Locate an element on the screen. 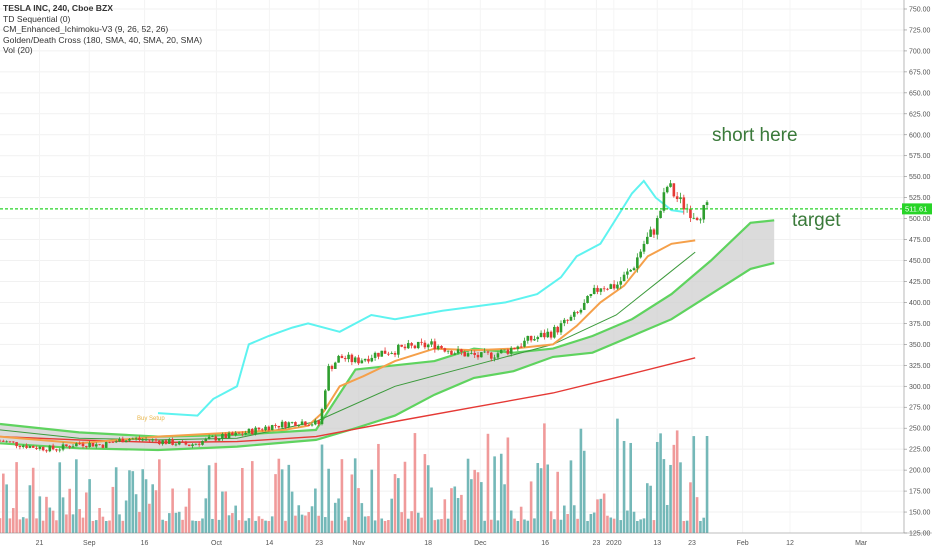 The image size is (932, 550). y-tick-label: 225.00 is located at coordinates (920, 450).